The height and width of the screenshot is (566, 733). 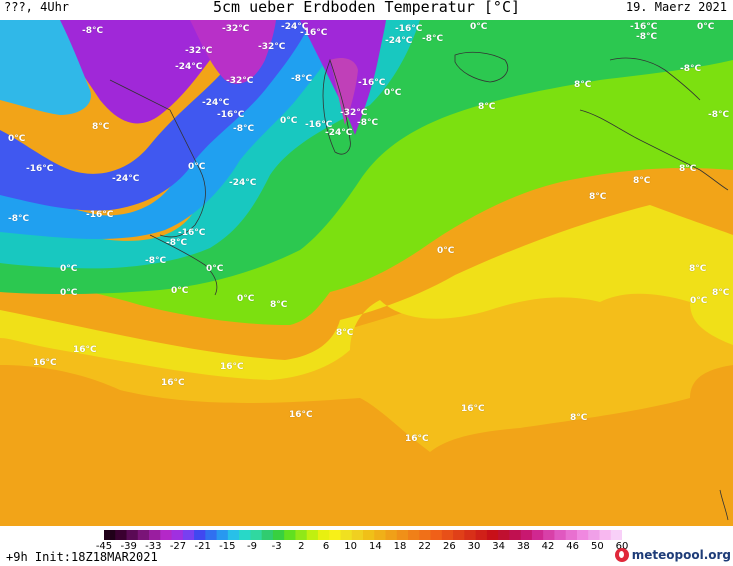 I want to click on colorbar-tick-label: -21, so click(x=202, y=546).